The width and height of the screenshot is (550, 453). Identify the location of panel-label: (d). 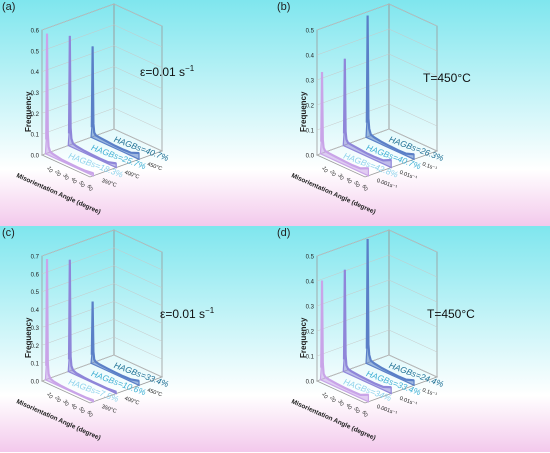
(284, 233).